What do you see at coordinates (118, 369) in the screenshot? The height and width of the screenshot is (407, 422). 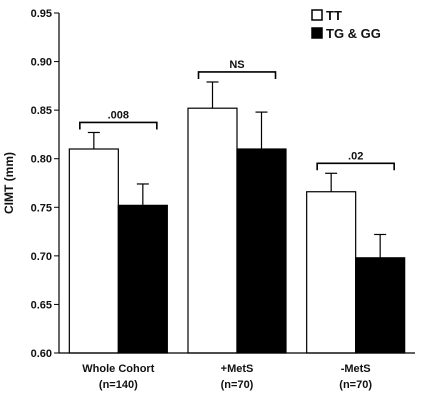 I see `x-category-label: Whole Cohort` at bounding box center [118, 369].